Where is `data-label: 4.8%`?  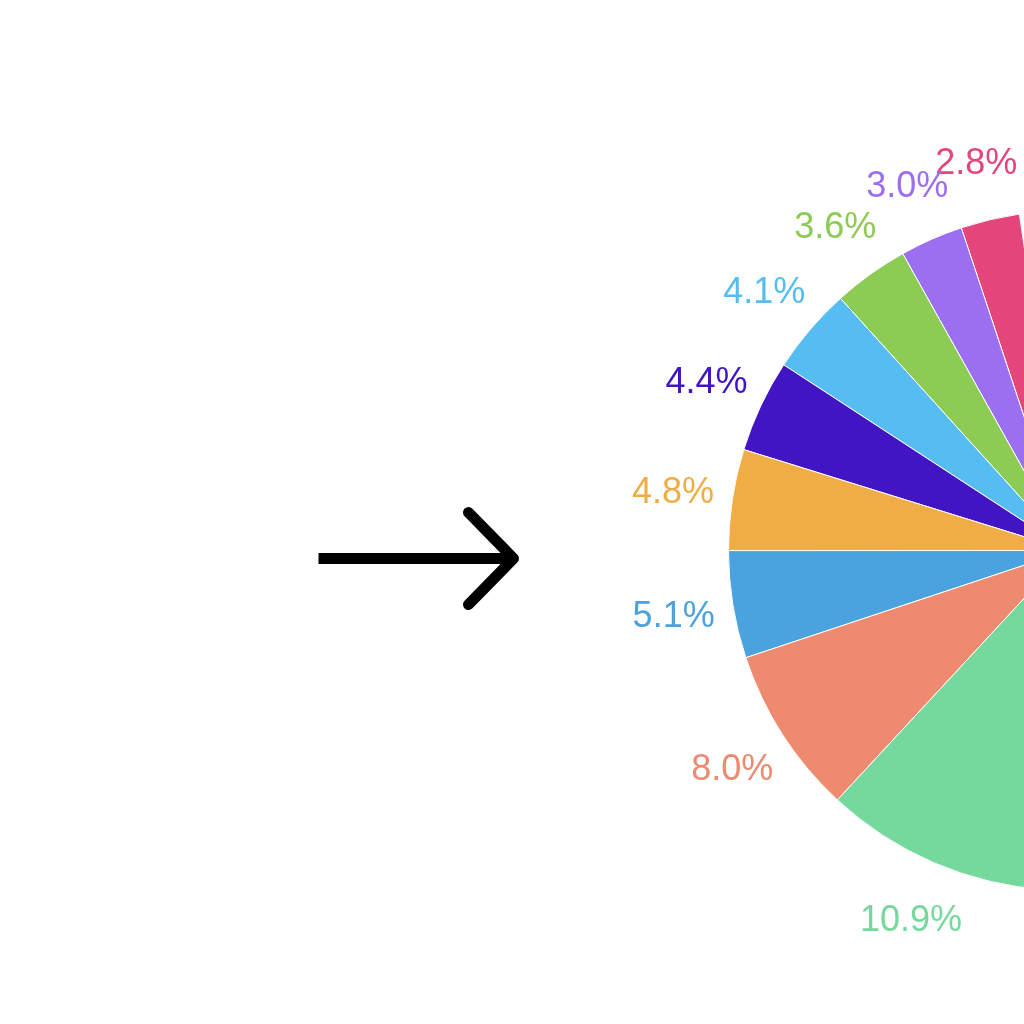 data-label: 4.8% is located at coordinates (673, 491).